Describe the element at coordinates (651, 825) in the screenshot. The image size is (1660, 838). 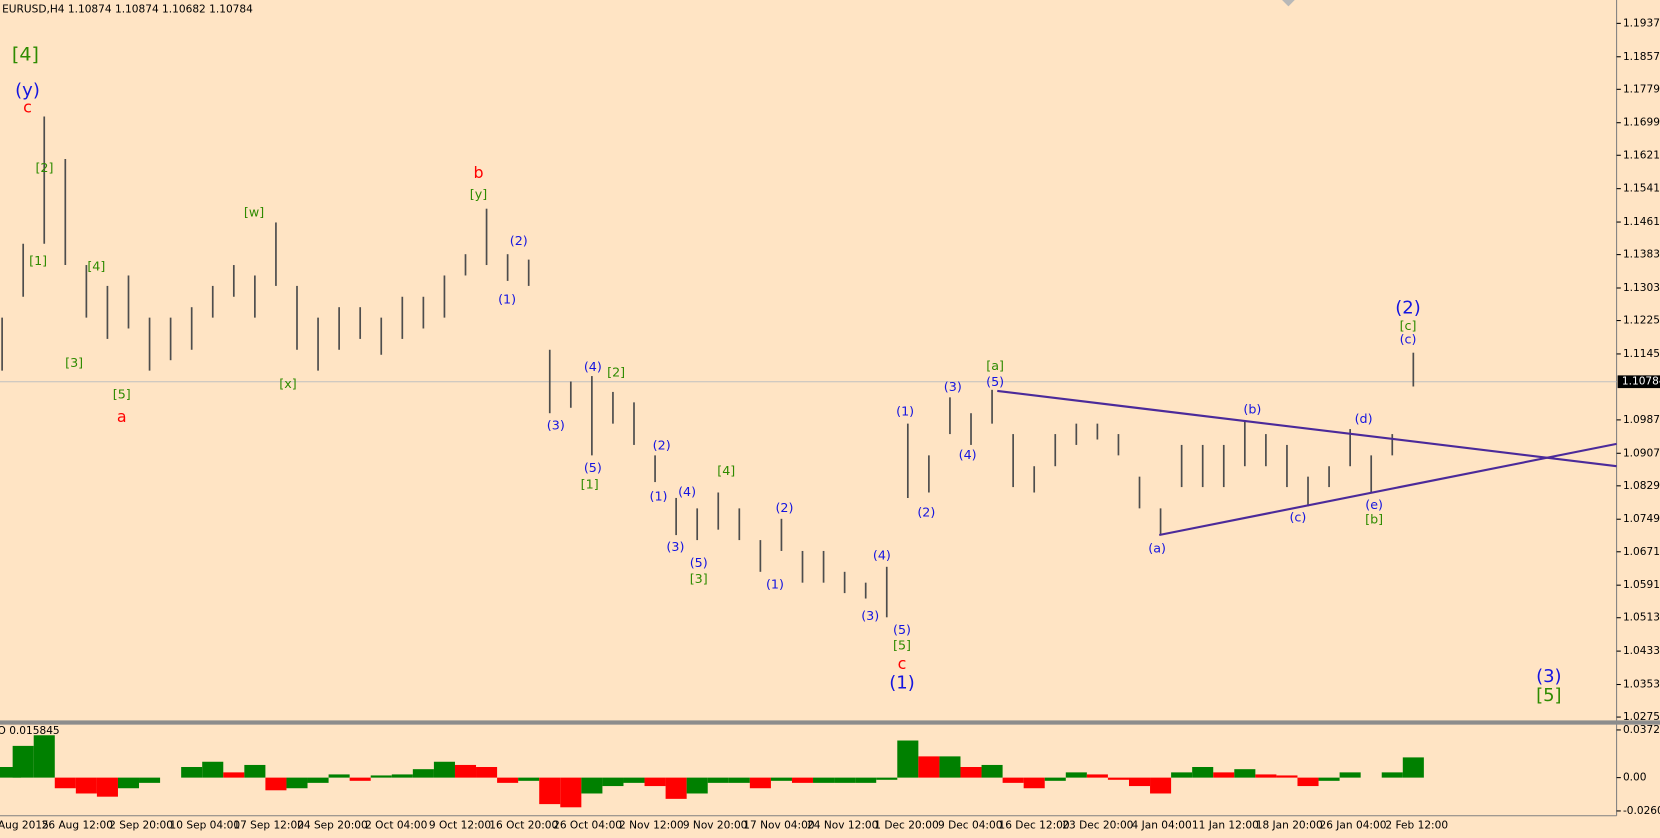
I see `x-tick-label: 2 Nov 12:00` at that location.